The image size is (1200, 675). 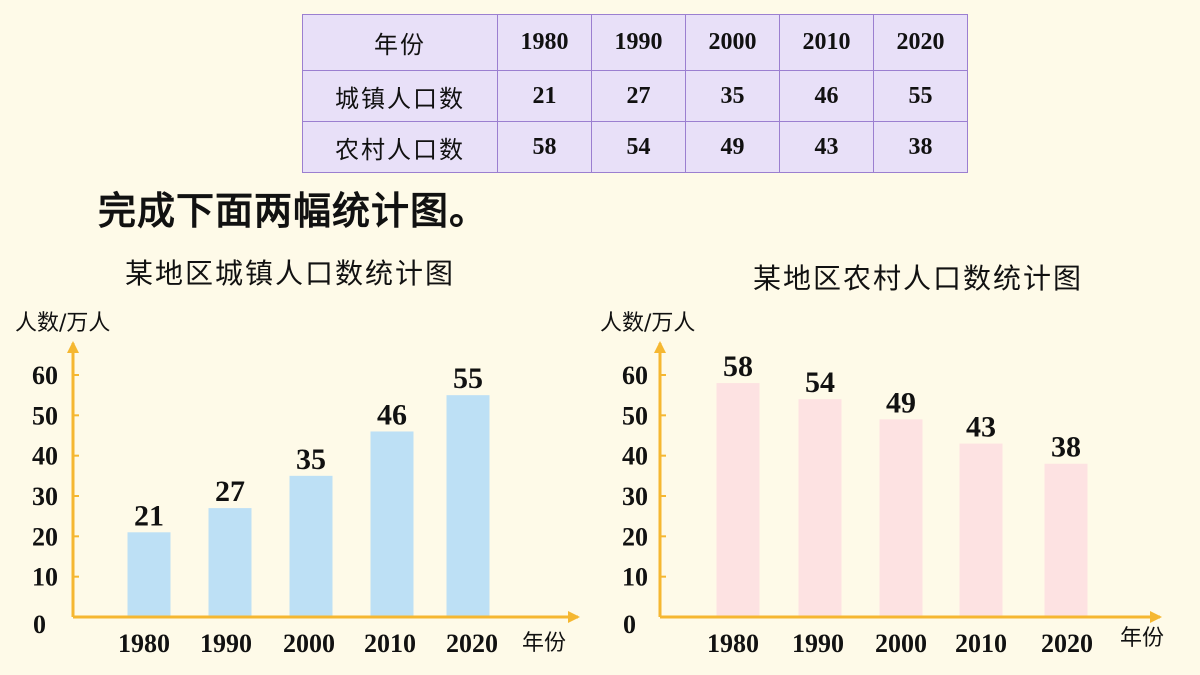 I want to click on table-row-rural: 农村人口数 58 54 49 43 38, so click(x=635, y=147).